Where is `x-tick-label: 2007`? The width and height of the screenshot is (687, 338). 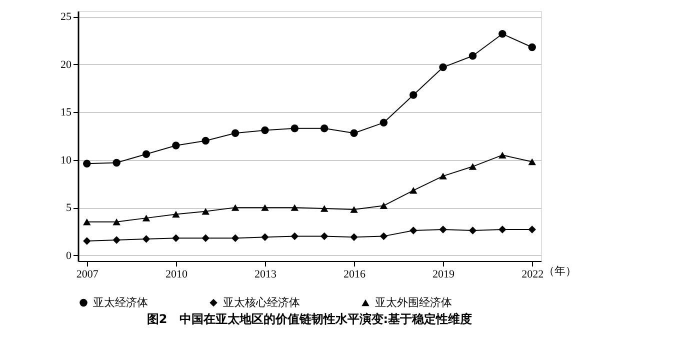
x-tick-label: 2007 is located at coordinates (87, 274).